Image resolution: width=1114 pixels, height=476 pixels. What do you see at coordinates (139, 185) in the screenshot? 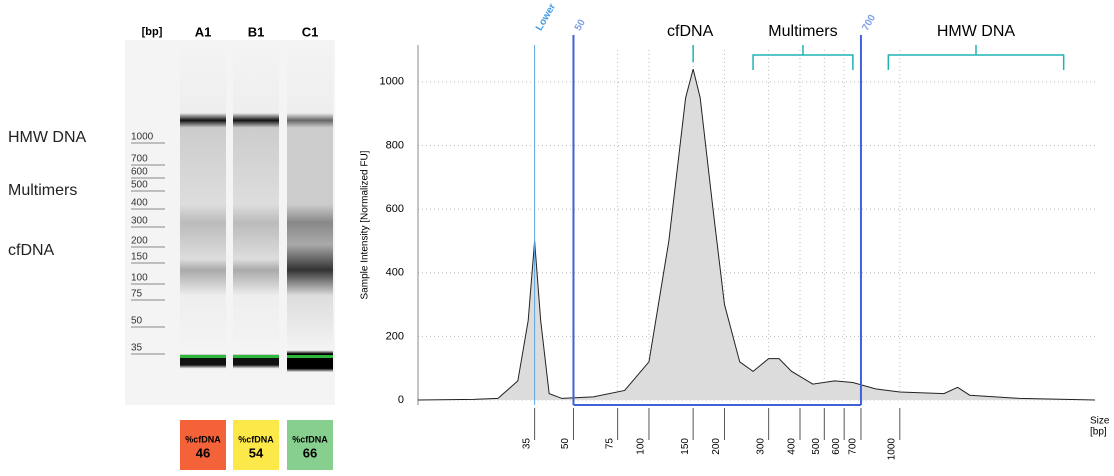
I see `ladder-label: 500` at bounding box center [139, 185].